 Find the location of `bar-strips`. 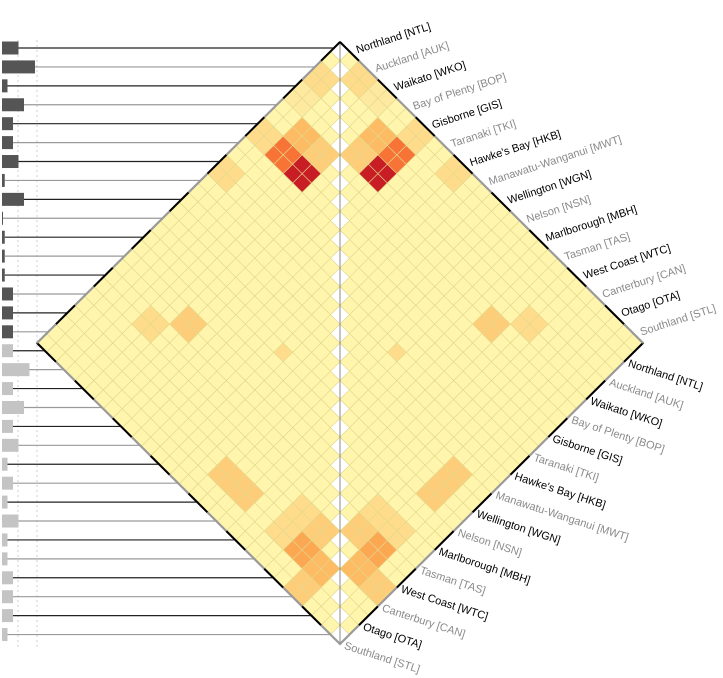

bar-strips is located at coordinates (20, 344).